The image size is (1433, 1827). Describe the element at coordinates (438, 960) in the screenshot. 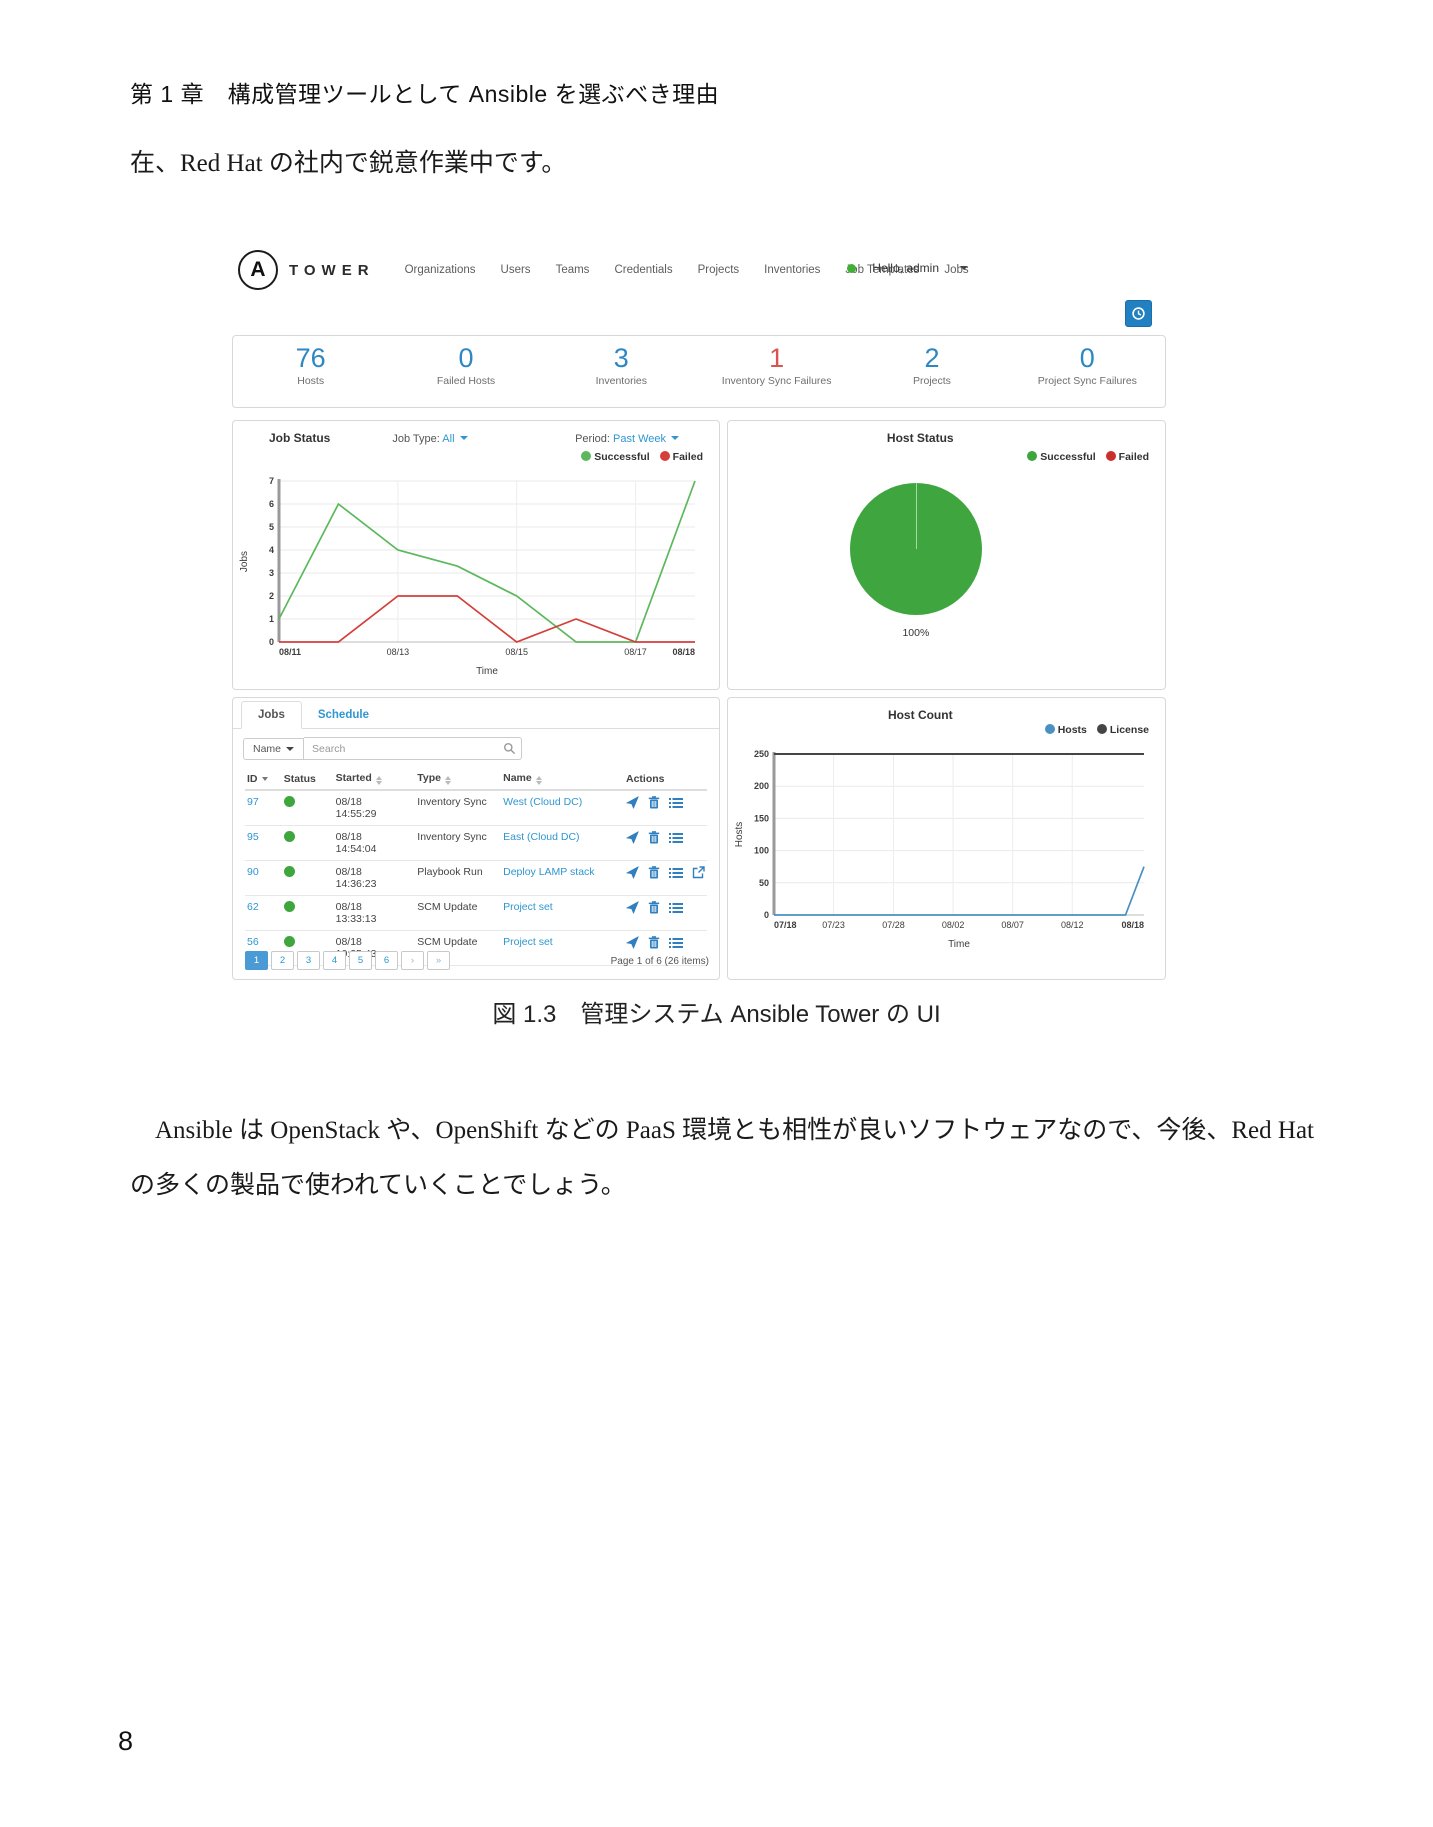

I see `page-last-button: »` at that location.